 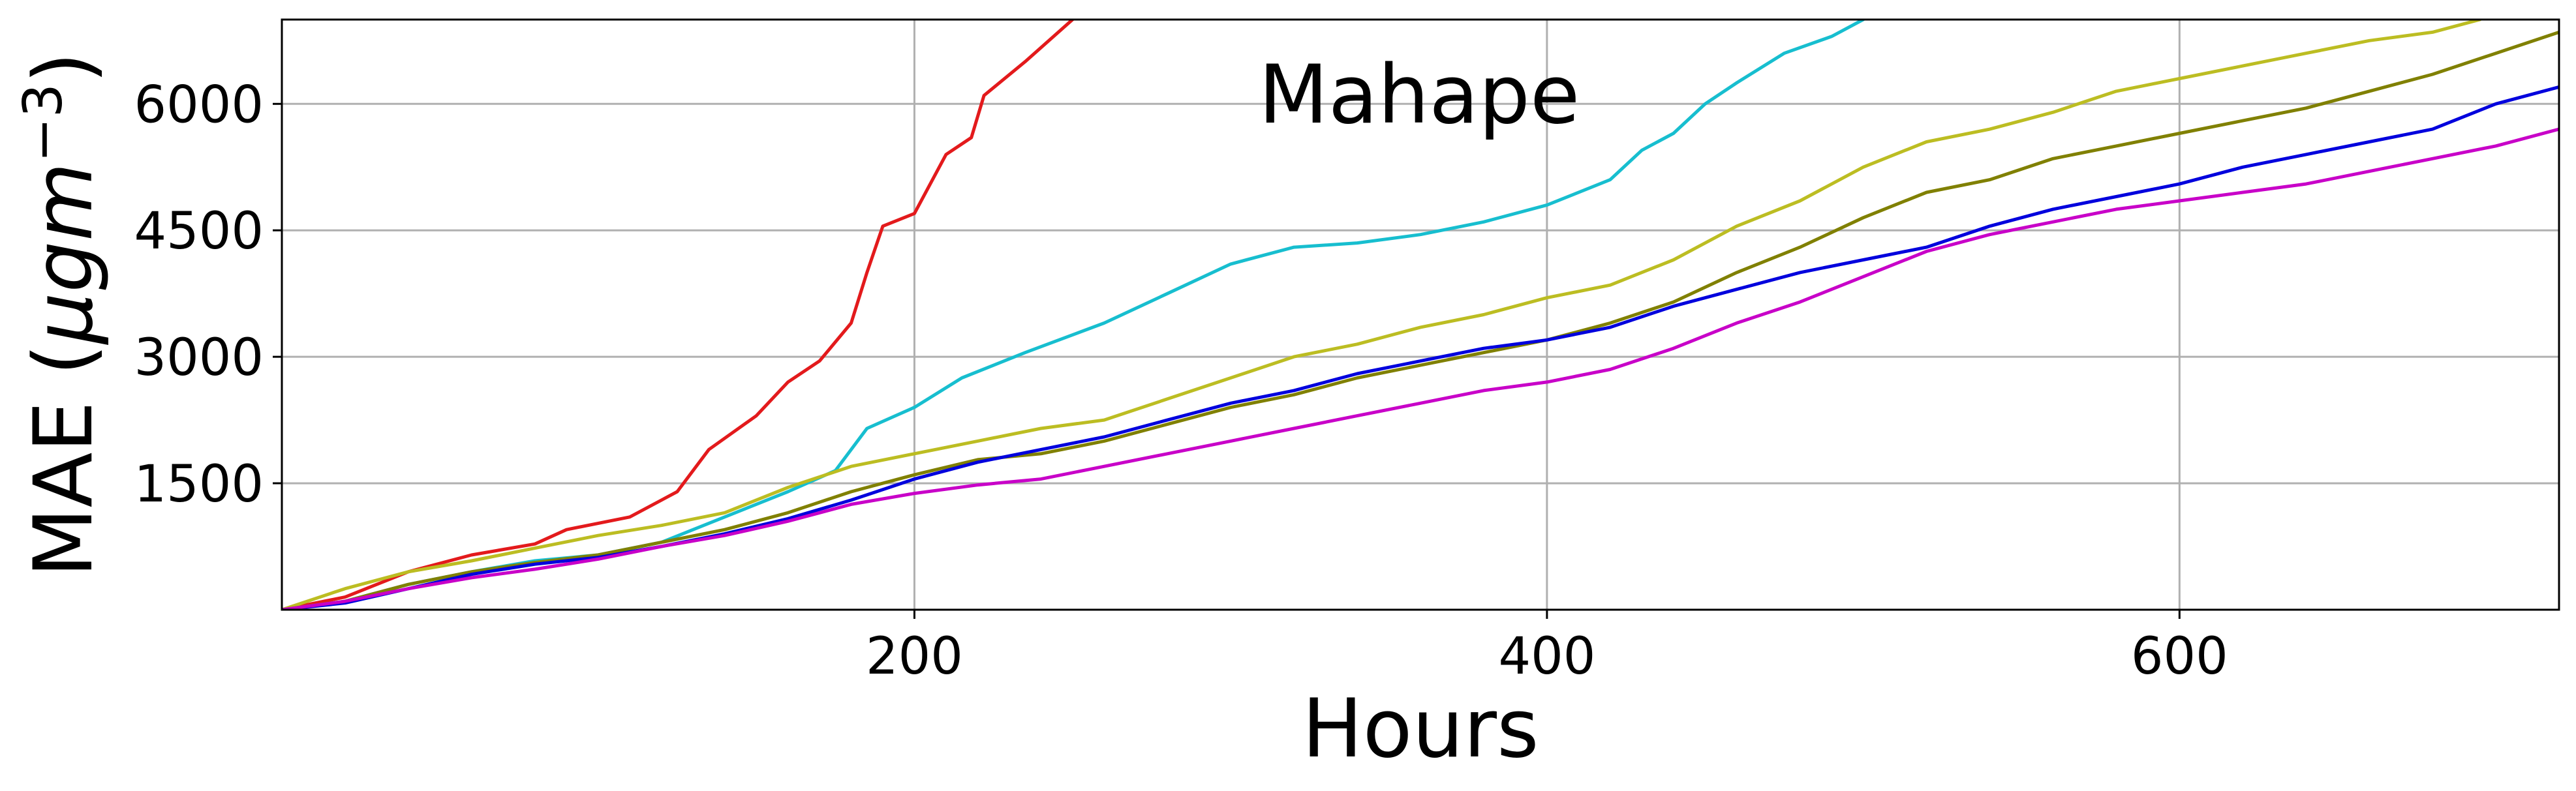 I want to click on x-tick-label: 600, so click(x=2179, y=656).